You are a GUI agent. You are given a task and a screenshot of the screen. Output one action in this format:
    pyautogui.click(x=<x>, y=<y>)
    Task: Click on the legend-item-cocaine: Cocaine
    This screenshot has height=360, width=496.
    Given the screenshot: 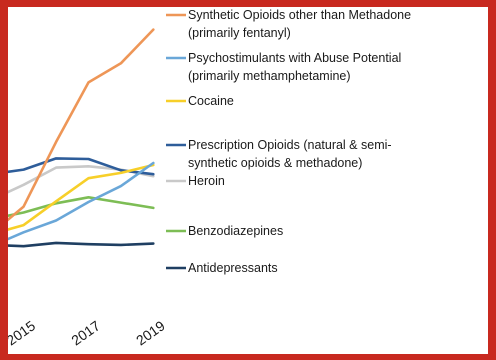 What is the action you would take?
    pyautogui.click(x=200, y=101)
    